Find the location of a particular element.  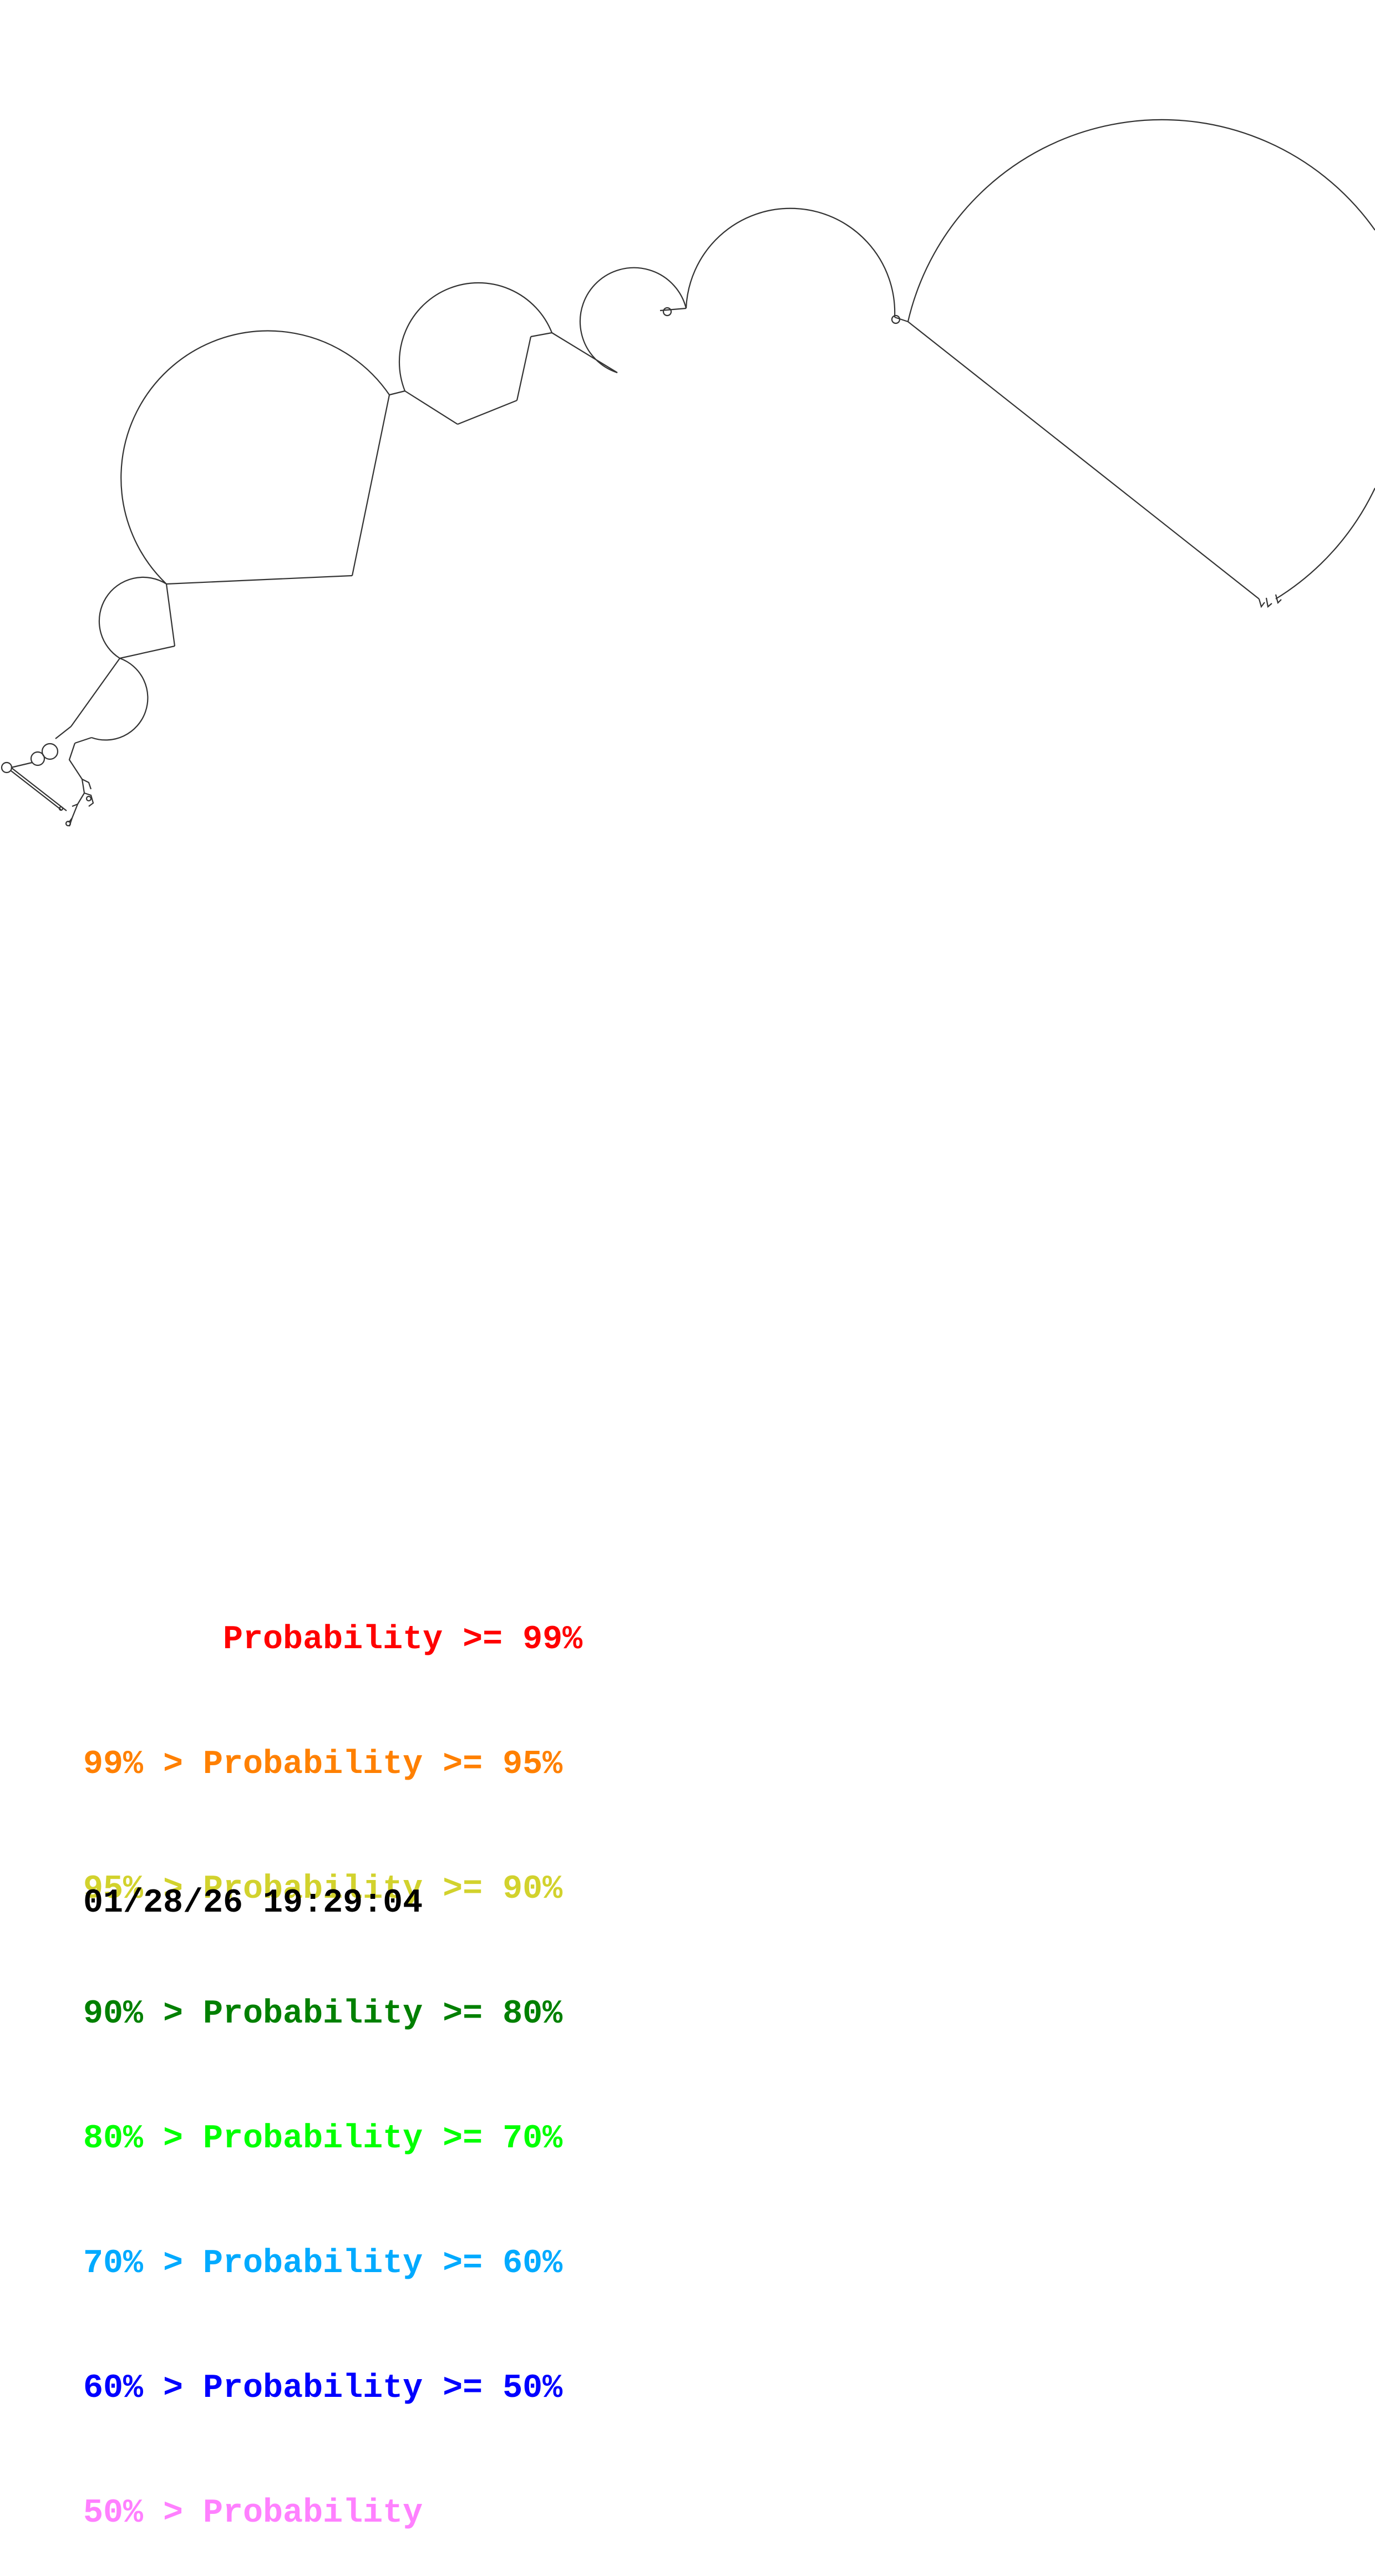

timestamp: 01/28/26 19:29:04 is located at coordinates (253, 1903).